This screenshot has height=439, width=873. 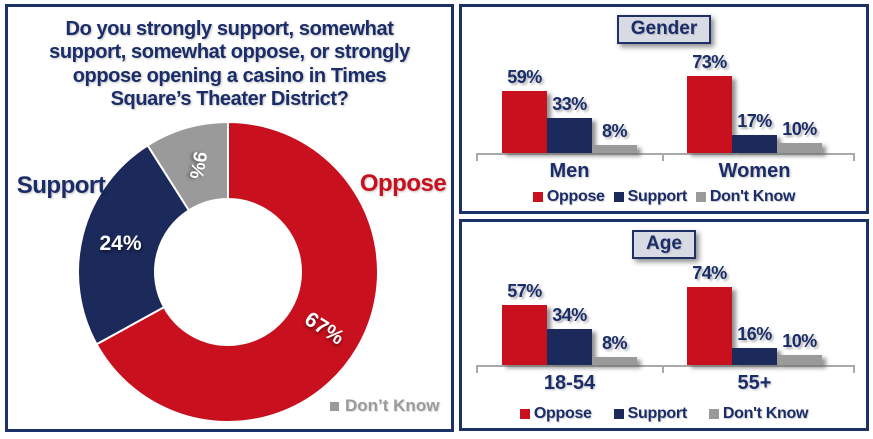 What do you see at coordinates (614, 148) in the screenshot?
I see `bar-gender-men-don-t-know` at bounding box center [614, 148].